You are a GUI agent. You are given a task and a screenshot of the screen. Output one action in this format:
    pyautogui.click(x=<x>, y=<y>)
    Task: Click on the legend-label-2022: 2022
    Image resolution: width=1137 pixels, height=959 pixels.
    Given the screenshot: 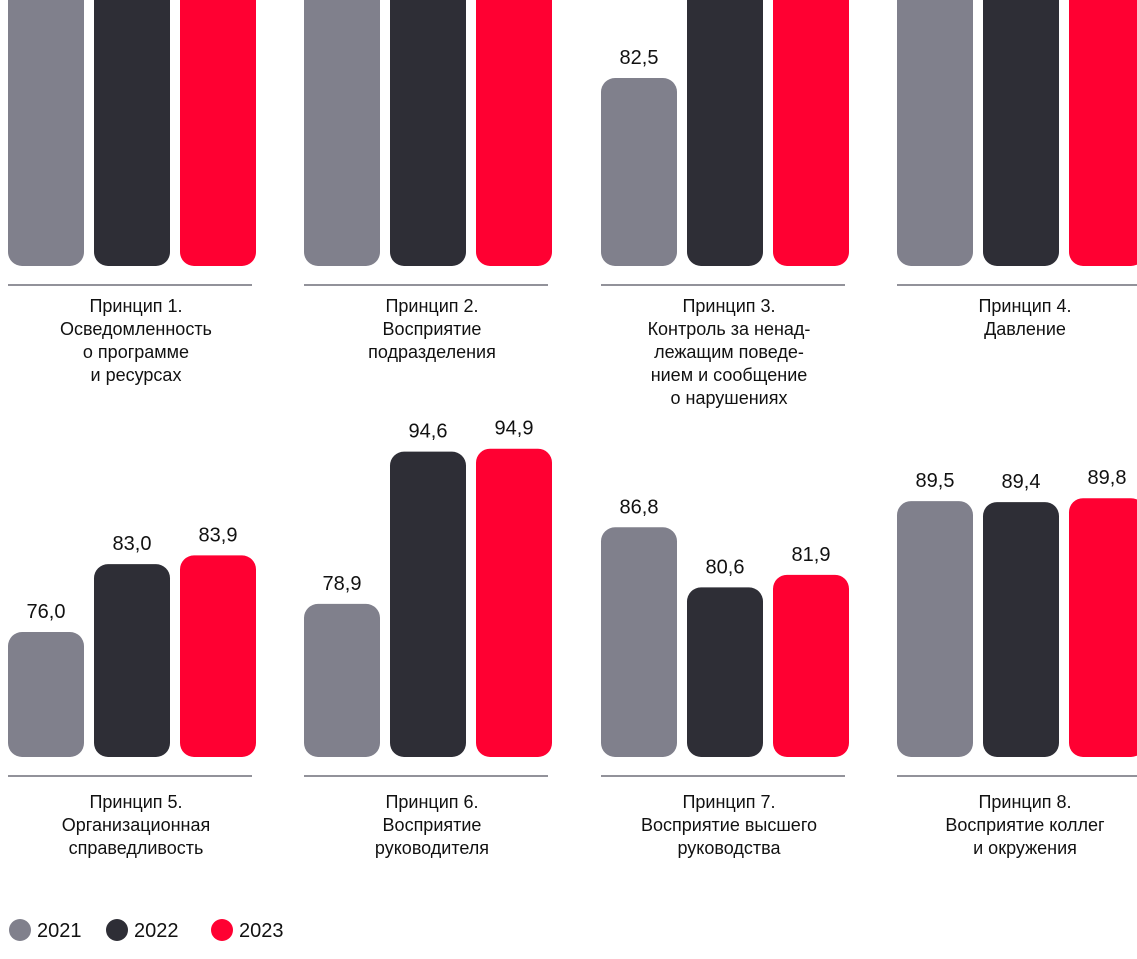 What is the action you would take?
    pyautogui.click(x=156, y=931)
    